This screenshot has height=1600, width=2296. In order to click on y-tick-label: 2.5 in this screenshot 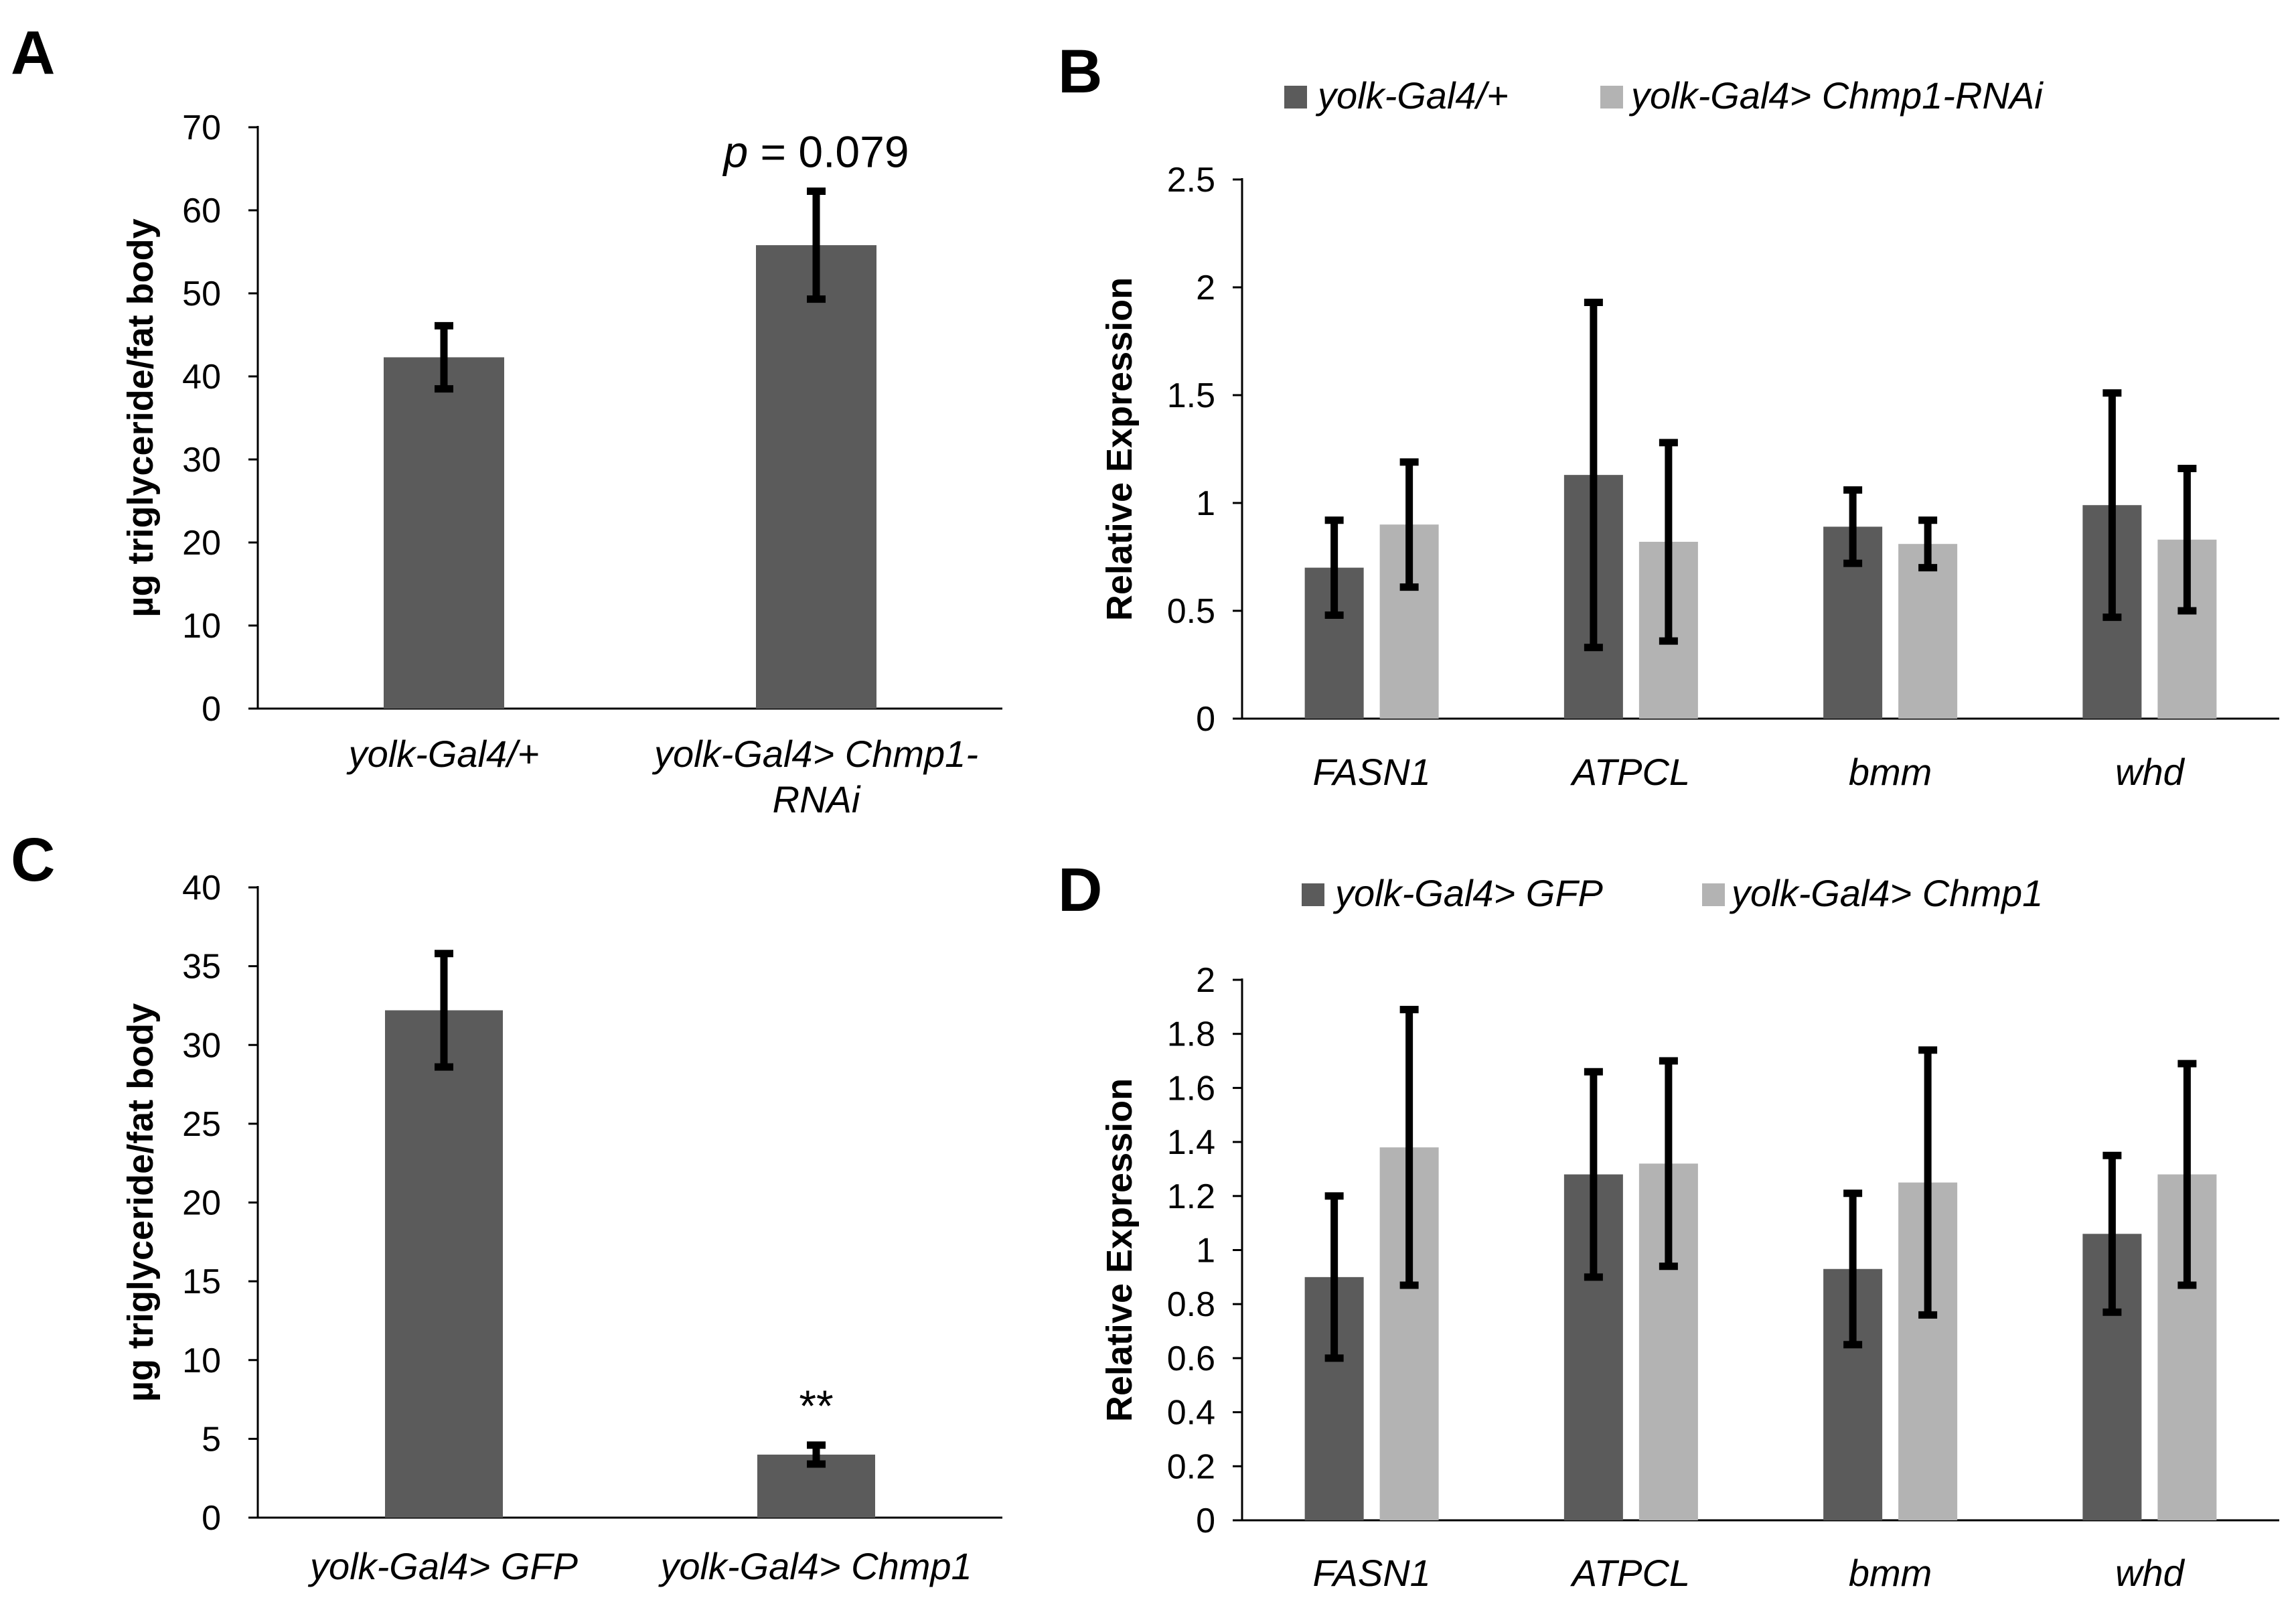, I will do `click(1191, 181)`.